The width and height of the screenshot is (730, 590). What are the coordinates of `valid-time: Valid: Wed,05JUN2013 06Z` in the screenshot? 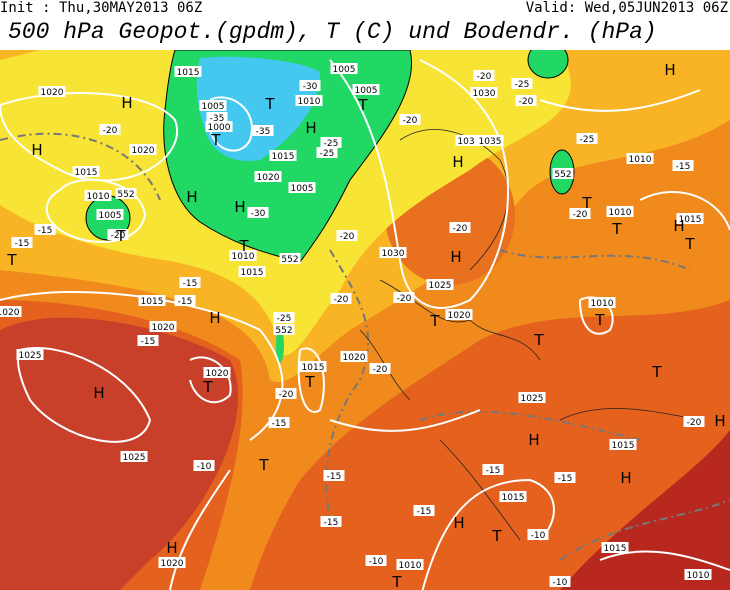 It's located at (627, 8).